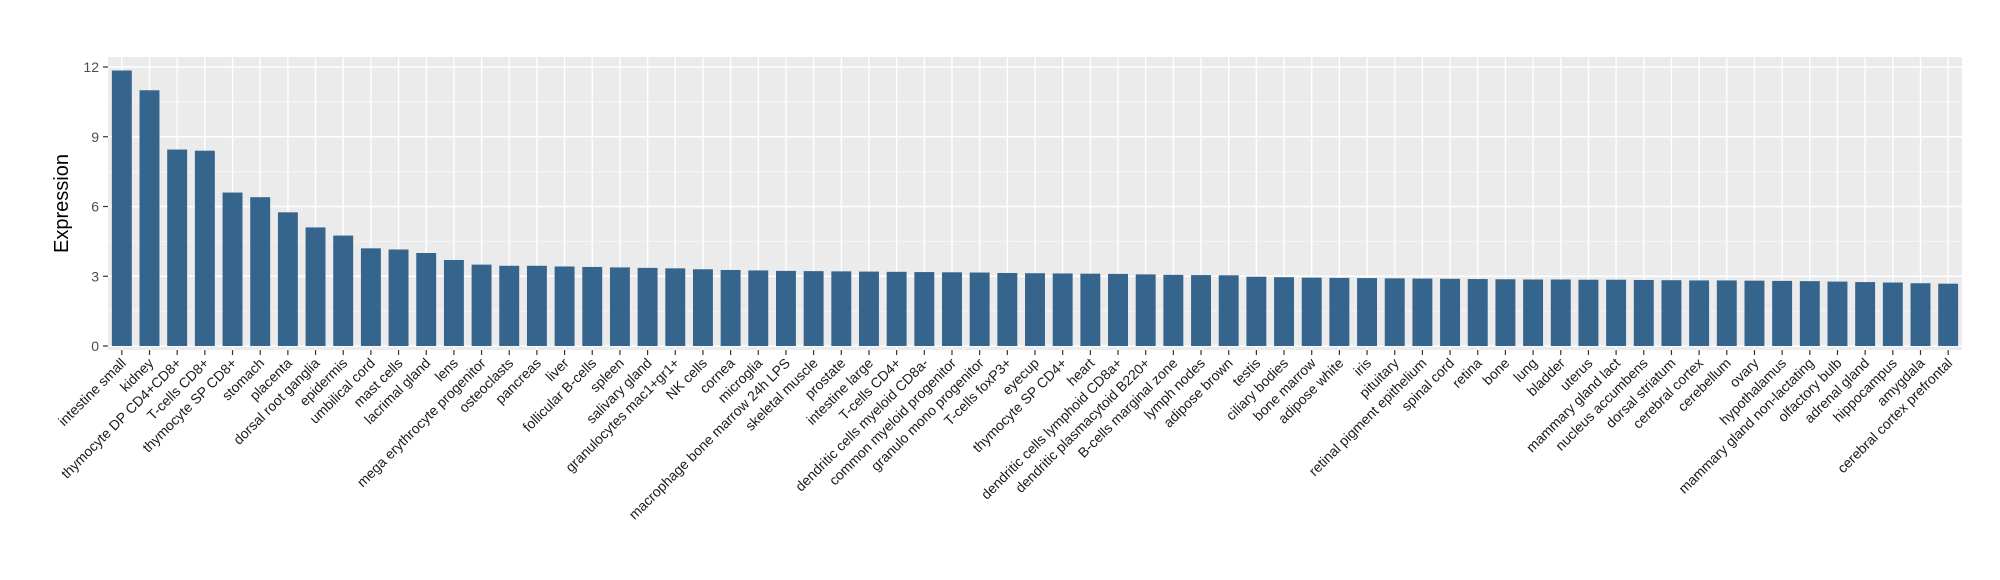  Describe the element at coordinates (1495, 371) in the screenshot. I see `x-category-label: bone` at that location.